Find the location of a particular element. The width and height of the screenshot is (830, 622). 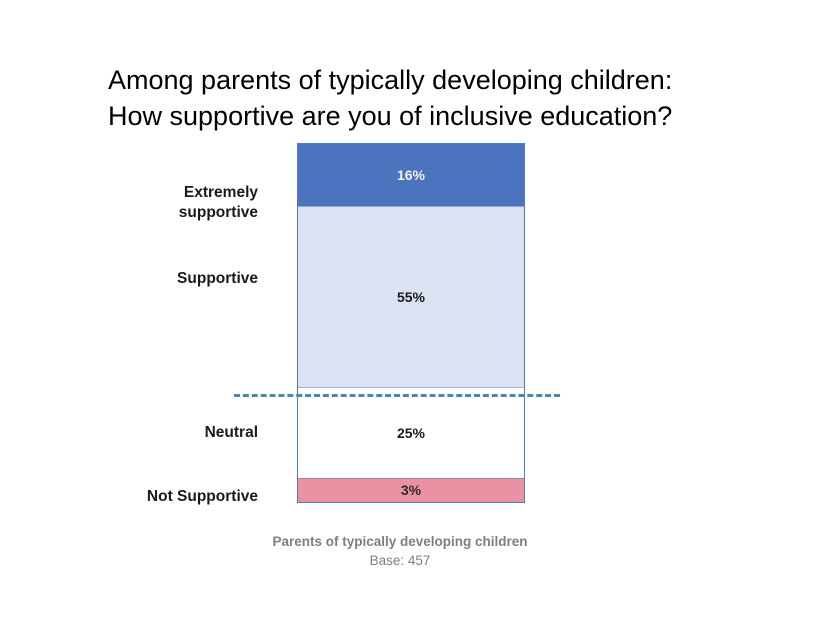

category-label-supportive: Supportive is located at coordinates (217, 278).